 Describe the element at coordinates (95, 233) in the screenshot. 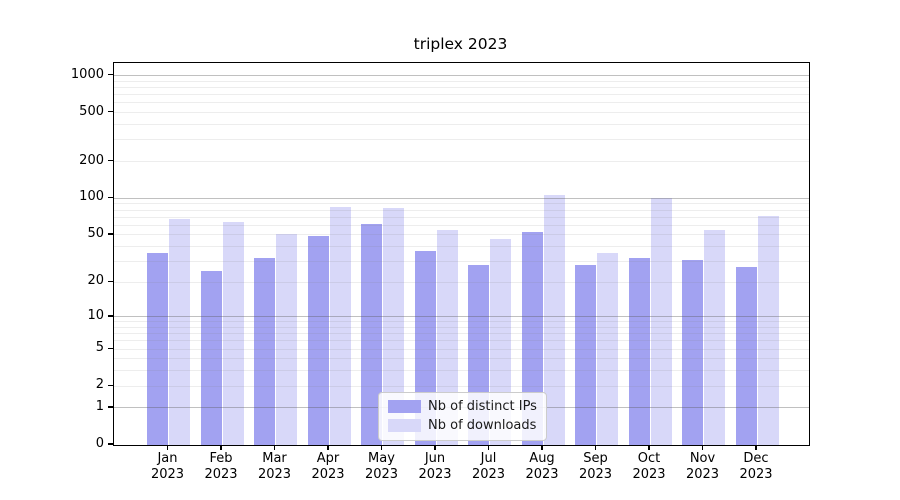

I see `y-tick-label: 50` at that location.